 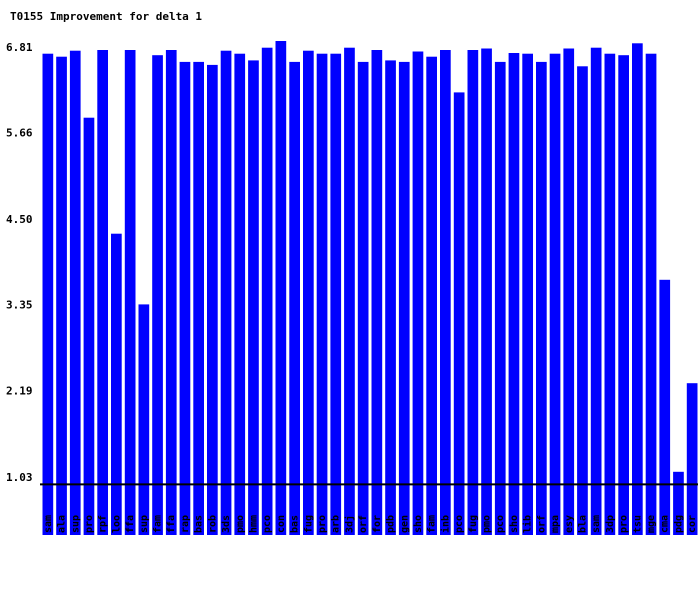 I want to click on x-tick-label-7: sup, so click(x=144, y=524).